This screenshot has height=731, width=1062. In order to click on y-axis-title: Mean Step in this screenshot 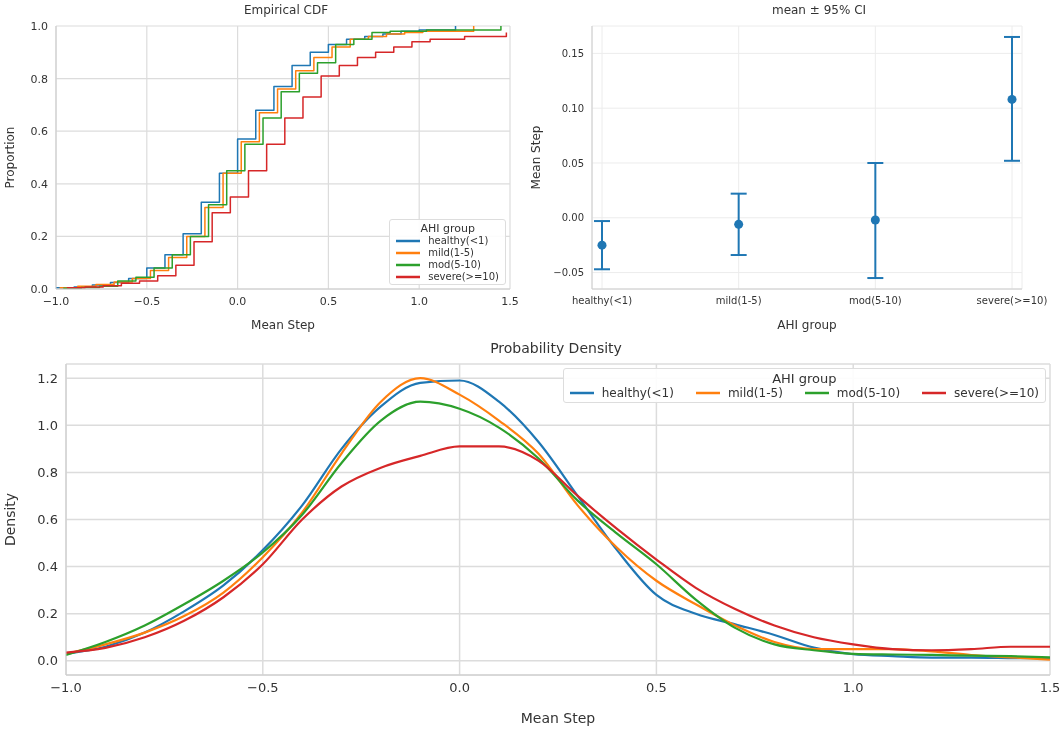, I will do `click(536, 157)`.